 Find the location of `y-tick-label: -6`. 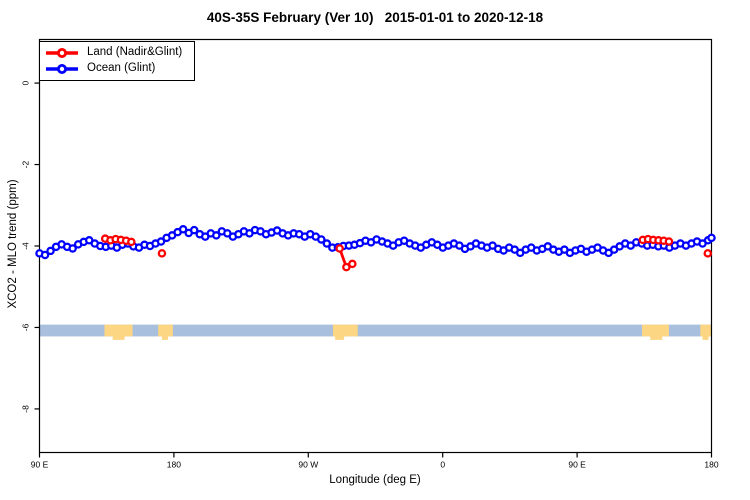

y-tick-label: -6 is located at coordinates (26, 327).